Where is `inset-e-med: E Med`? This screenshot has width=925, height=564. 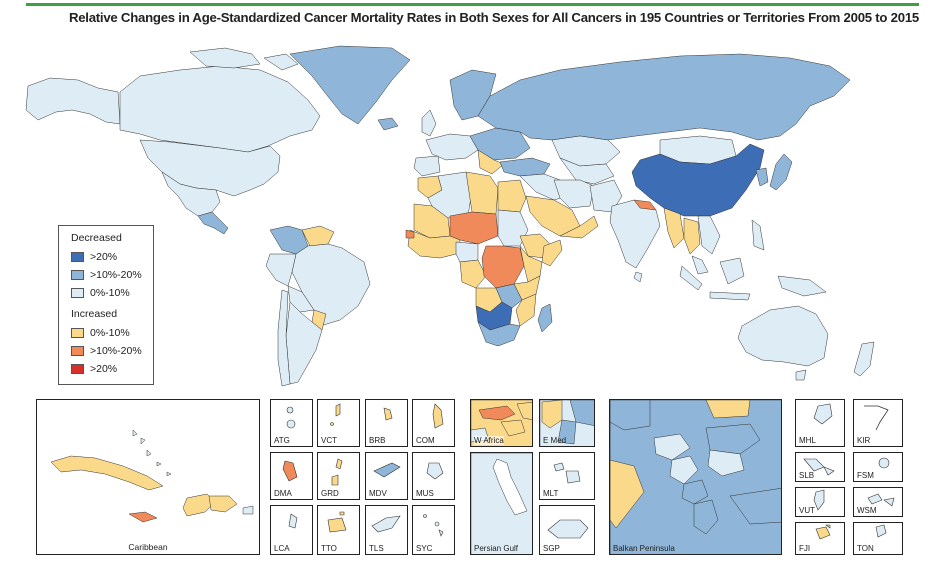 inset-e-med: E Med is located at coordinates (567, 423).